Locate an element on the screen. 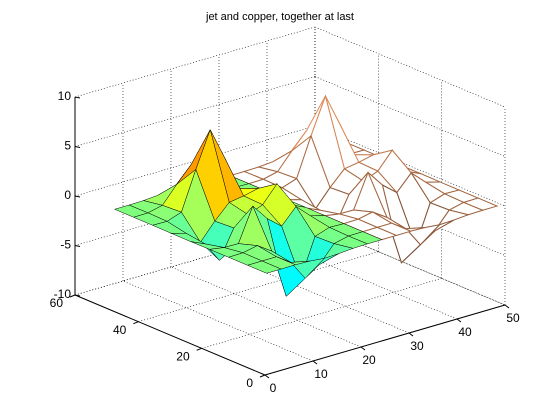  y-tick-label: 0 is located at coordinates (249, 383).